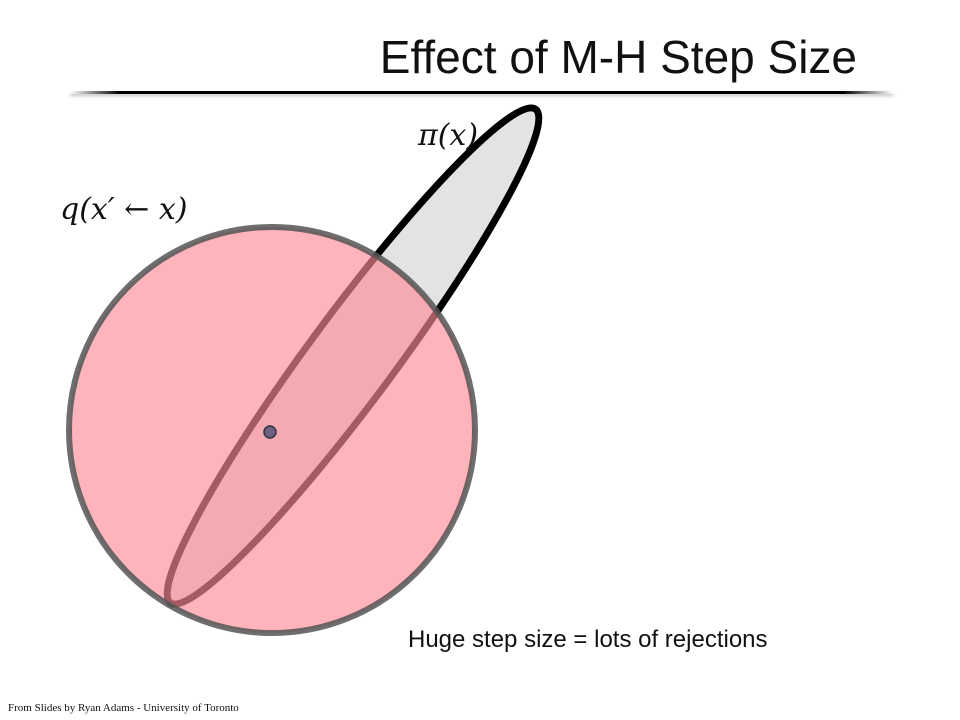 The image size is (960, 720). Describe the element at coordinates (270, 432) in the screenshot. I see `current-state-point` at that location.